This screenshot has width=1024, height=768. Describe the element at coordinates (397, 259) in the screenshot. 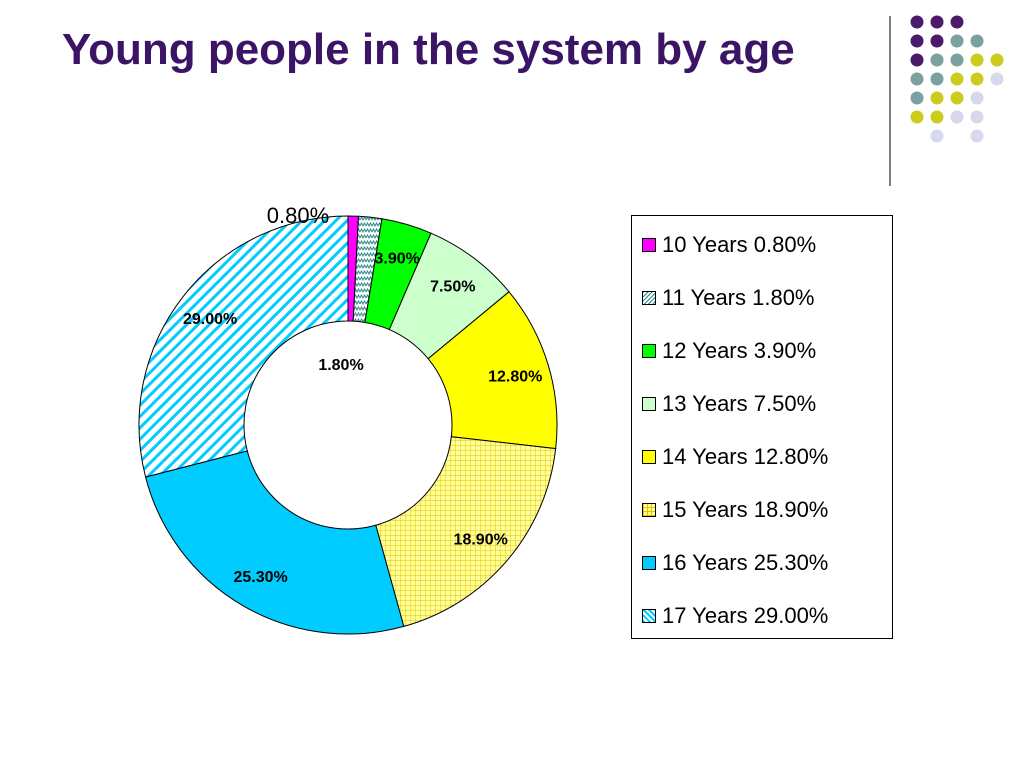

I see `data-label: 3.90%` at that location.